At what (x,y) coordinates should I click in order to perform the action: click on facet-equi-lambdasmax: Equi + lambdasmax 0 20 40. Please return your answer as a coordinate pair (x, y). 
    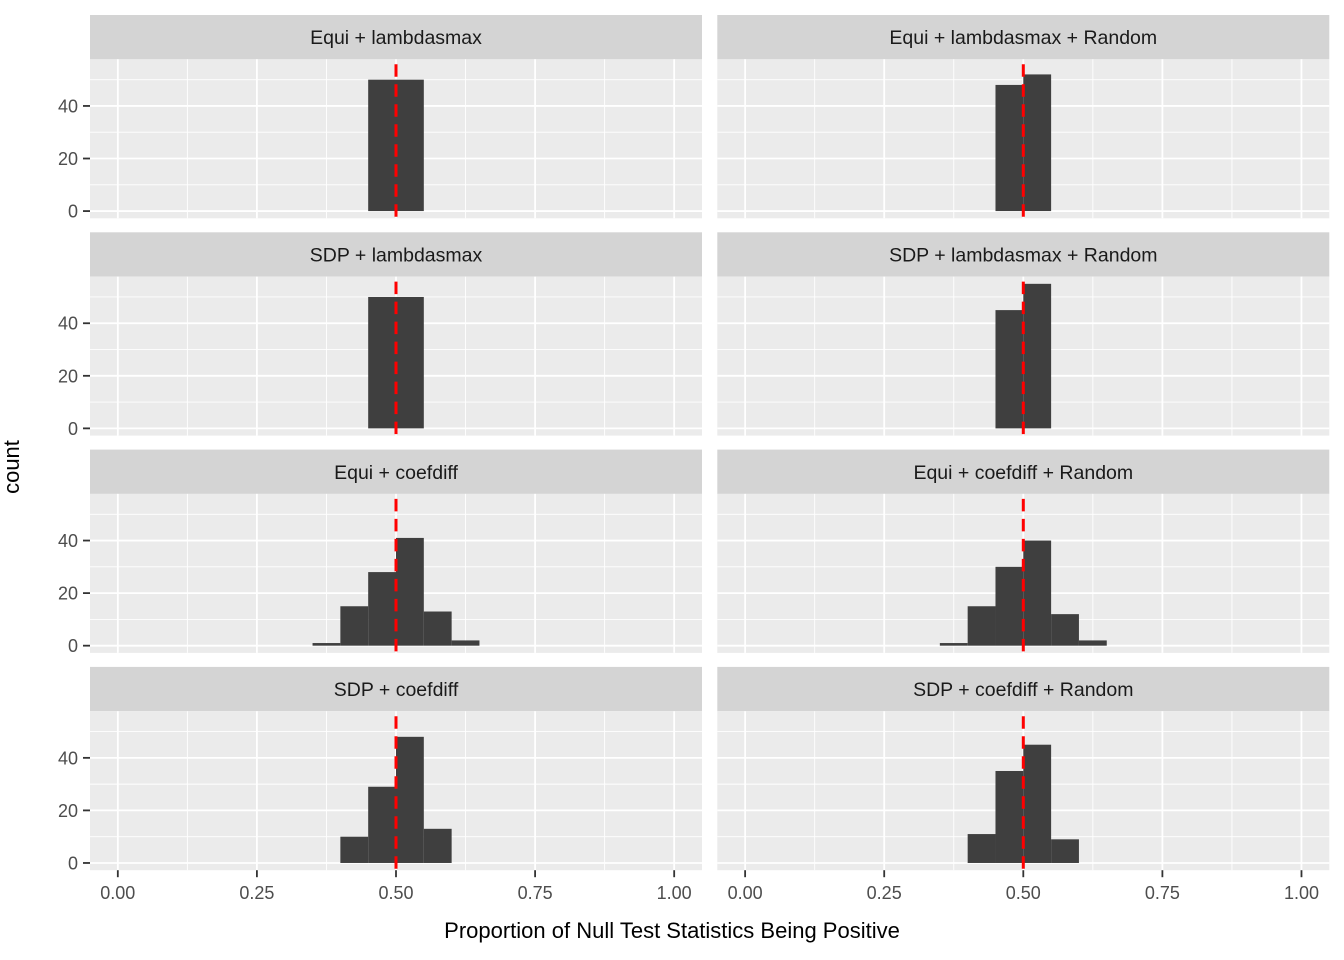
    Looking at the image, I should click on (380, 118).